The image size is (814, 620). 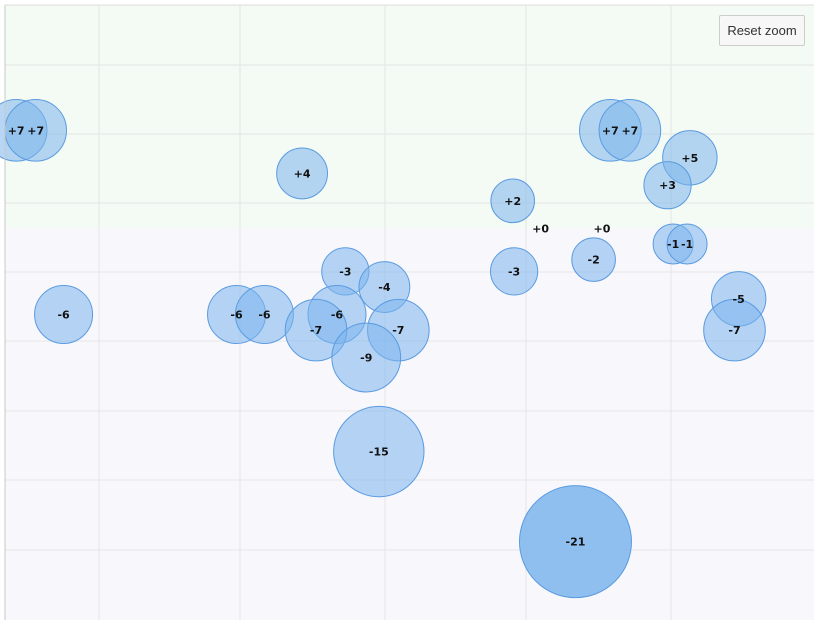 I want to click on reset-zoom-button: Reset zoom, so click(x=762, y=30).